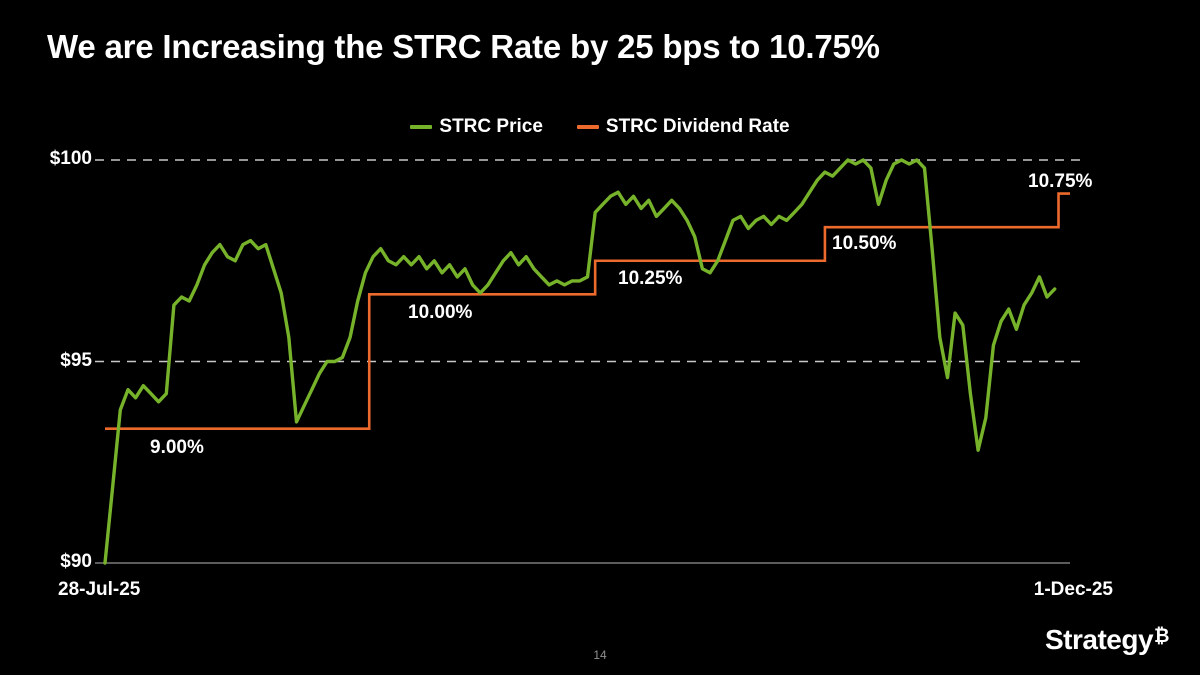  I want to click on strategy-logo: Strategy₿, so click(1107, 640).